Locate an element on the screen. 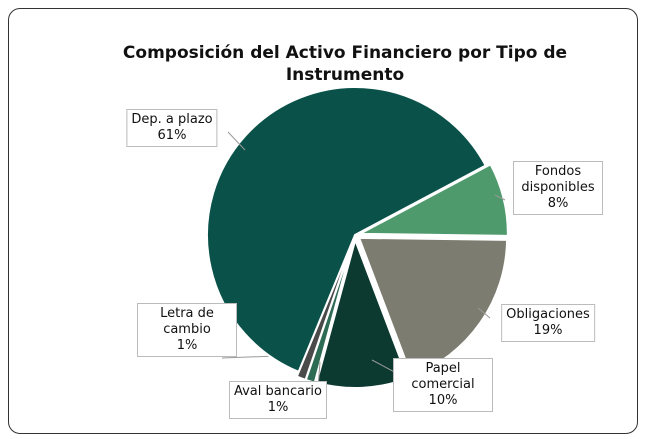 Image resolution: width=648 pixels, height=439 pixels. category-label: Dep. a plazo is located at coordinates (172, 119).